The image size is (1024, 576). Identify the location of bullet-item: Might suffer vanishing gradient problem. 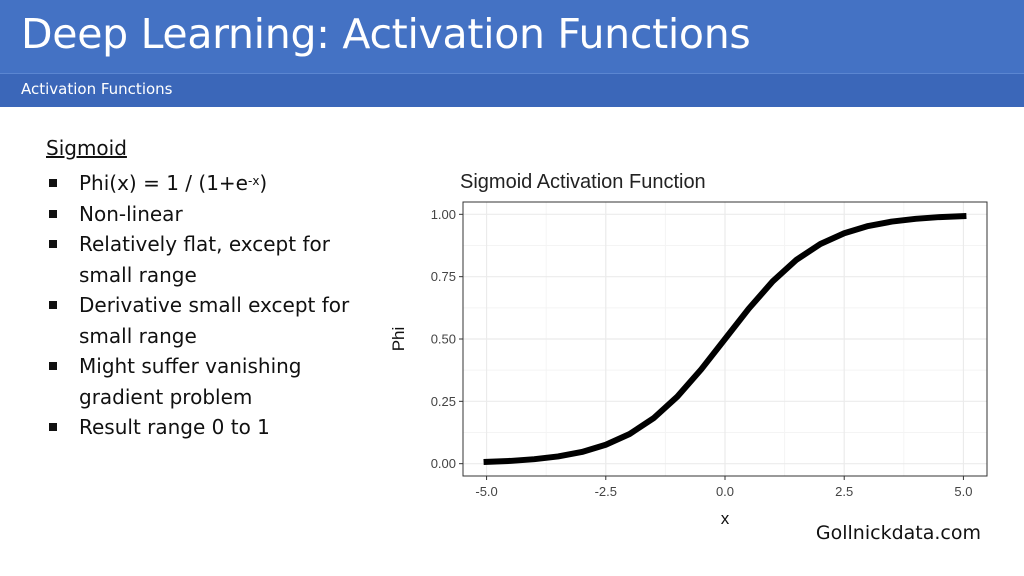
(216, 381).